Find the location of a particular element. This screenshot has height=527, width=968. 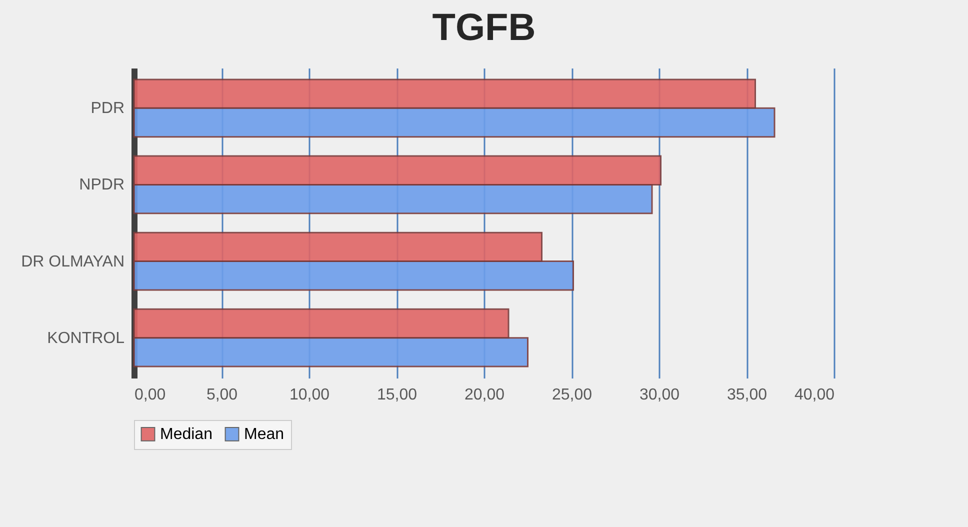

legend-label: Mean is located at coordinates (264, 435).